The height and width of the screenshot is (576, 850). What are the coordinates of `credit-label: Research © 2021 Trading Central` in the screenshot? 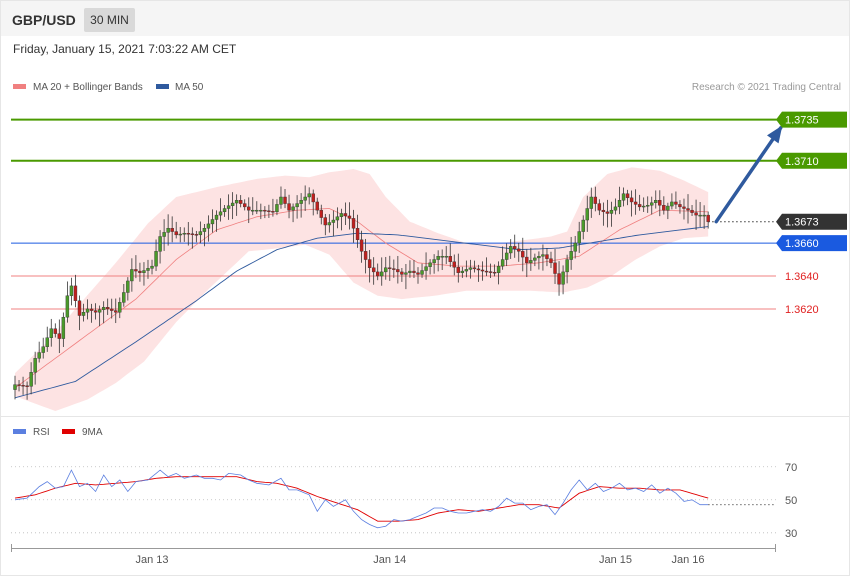 It's located at (766, 87).